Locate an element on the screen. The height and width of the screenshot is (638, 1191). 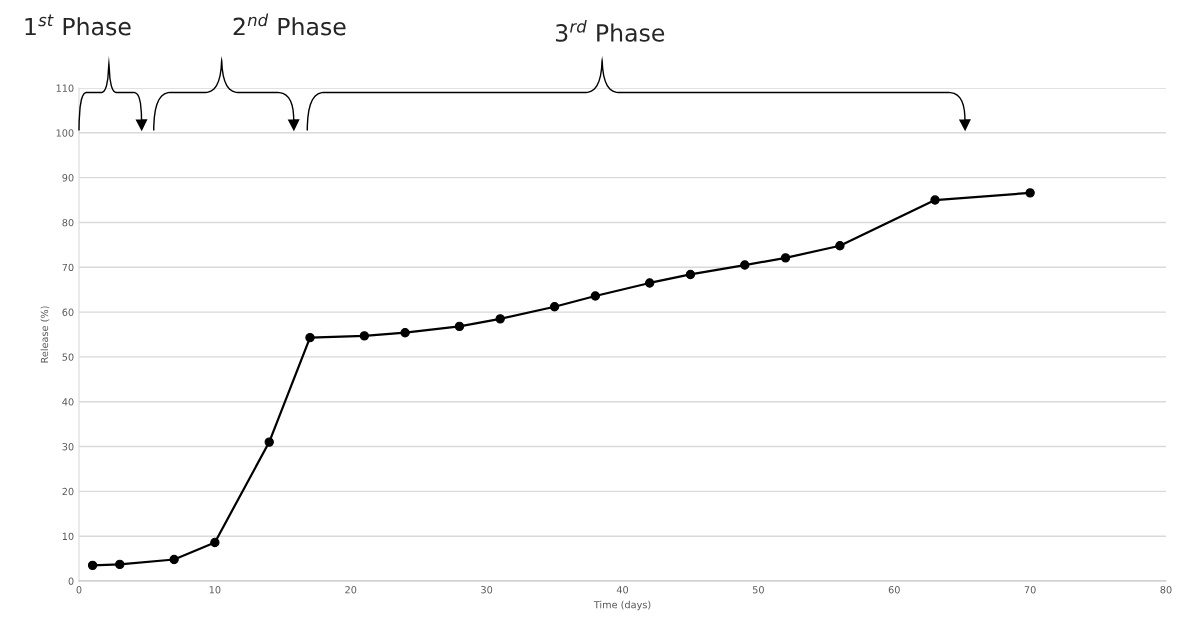
x-tick-label: 50 is located at coordinates (758, 590).